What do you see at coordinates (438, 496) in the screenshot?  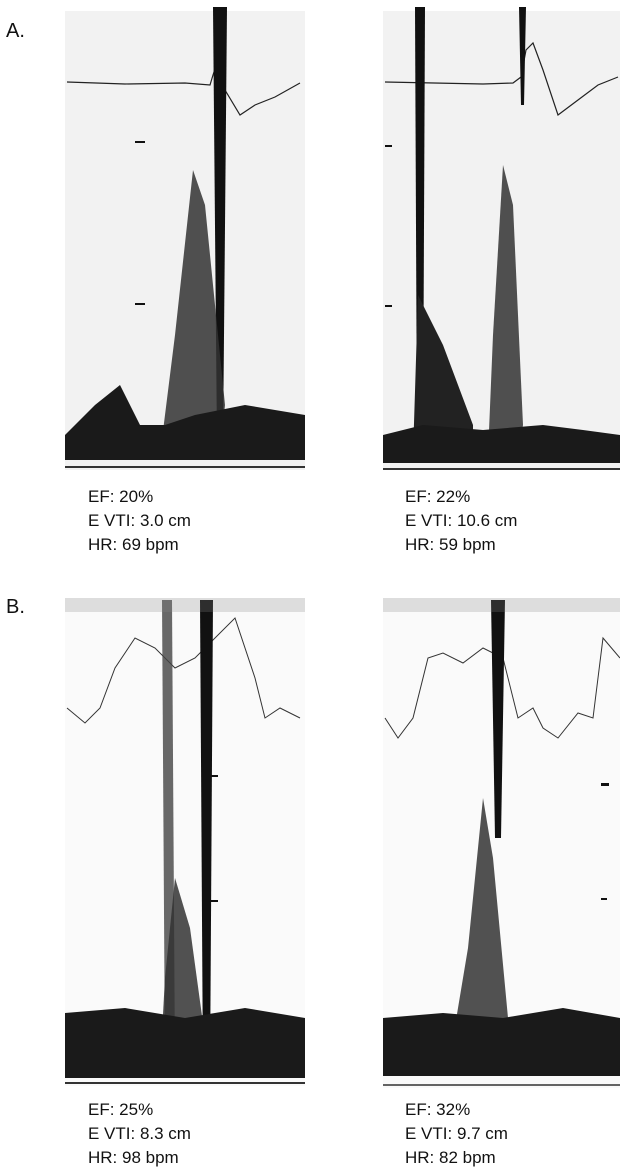 I see `caption-line: EF: 22%` at bounding box center [438, 496].